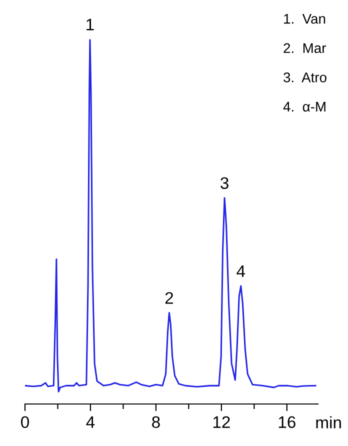  What do you see at coordinates (221, 422) in the screenshot?
I see `x-tick-label: 12` at bounding box center [221, 422].